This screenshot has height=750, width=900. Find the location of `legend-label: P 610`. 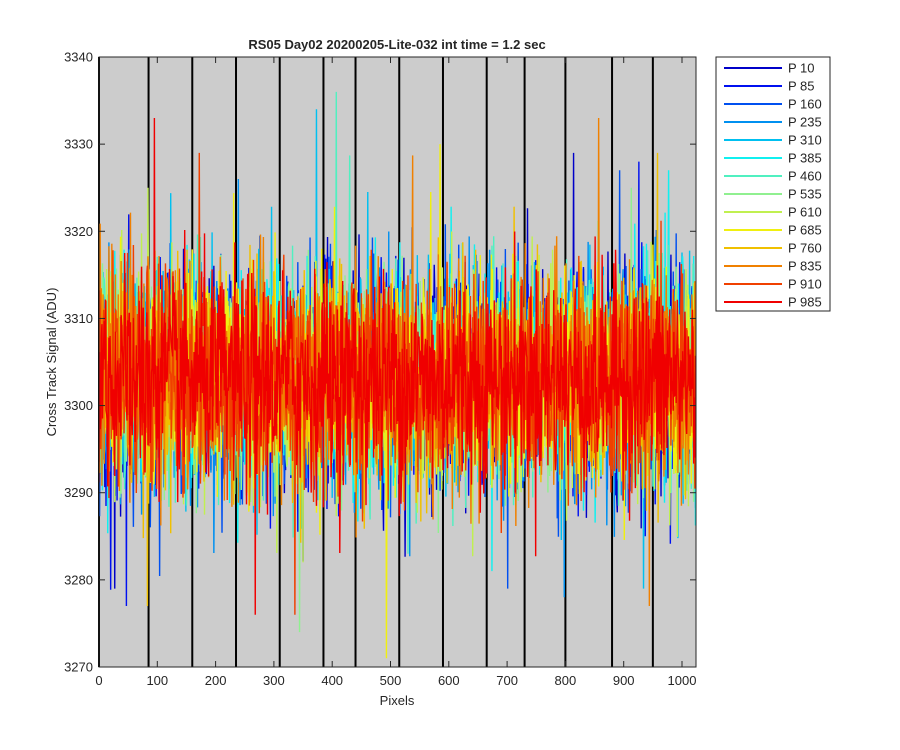

legend-label: P 610 is located at coordinates (805, 212).